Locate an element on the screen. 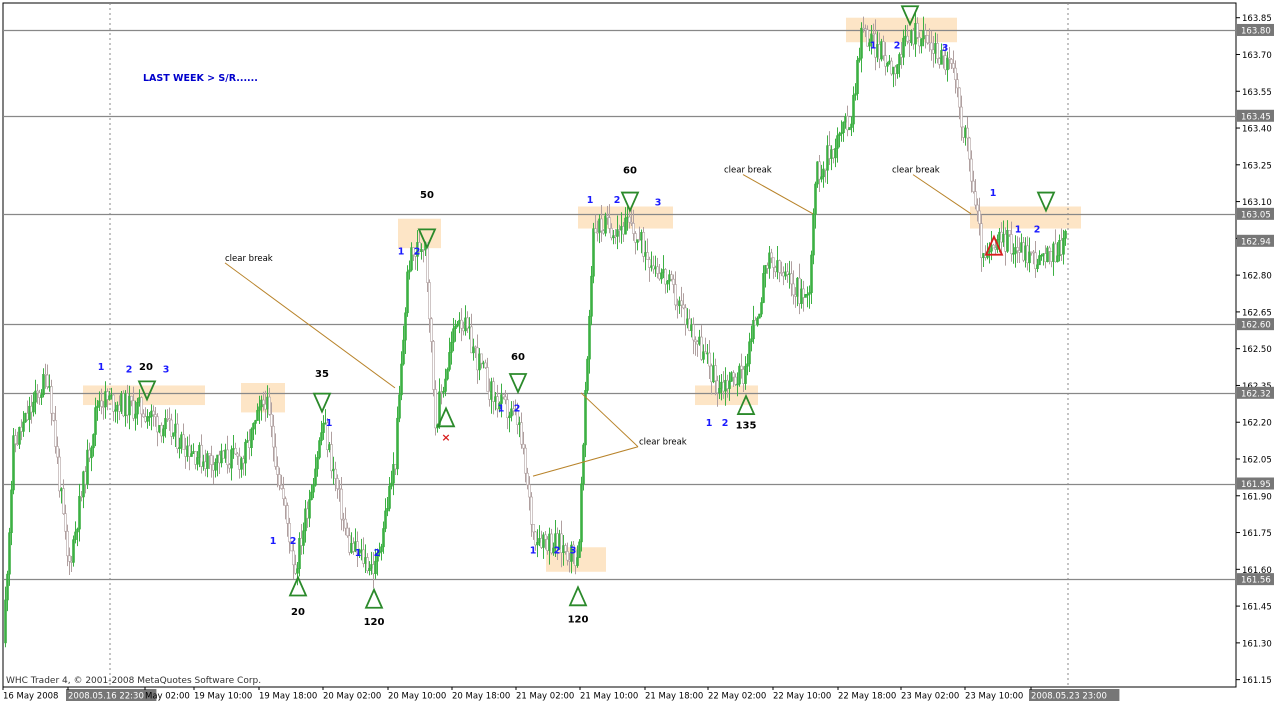 Image resolution: width=1274 pixels, height=705 pixels. touch-count-label: 2 is located at coordinates (129, 369).